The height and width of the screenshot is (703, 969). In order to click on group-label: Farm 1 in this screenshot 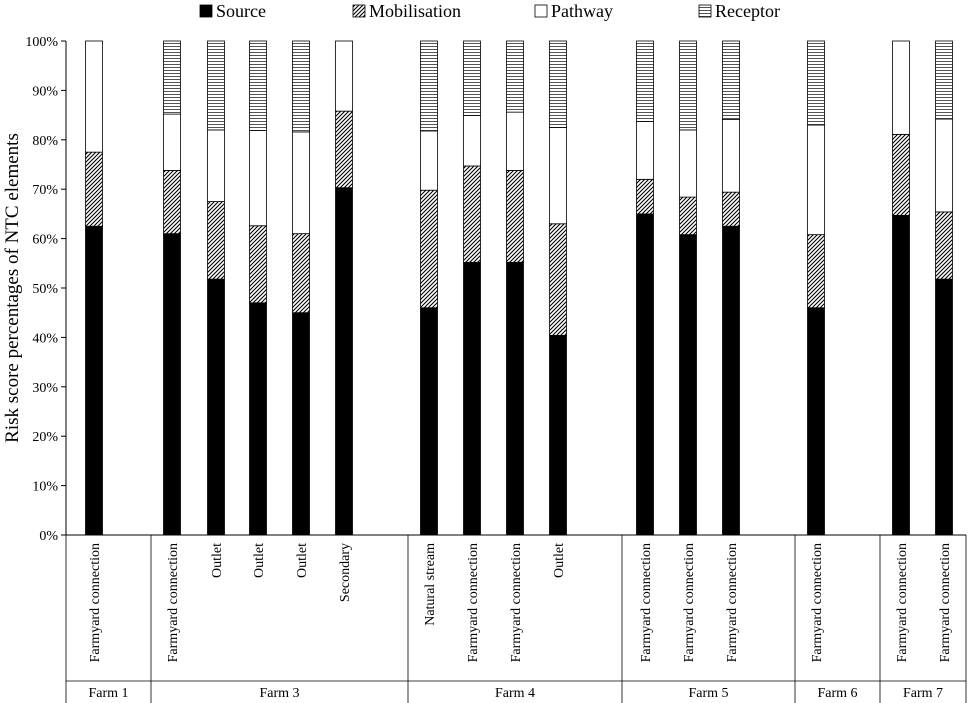, I will do `click(108, 693)`.